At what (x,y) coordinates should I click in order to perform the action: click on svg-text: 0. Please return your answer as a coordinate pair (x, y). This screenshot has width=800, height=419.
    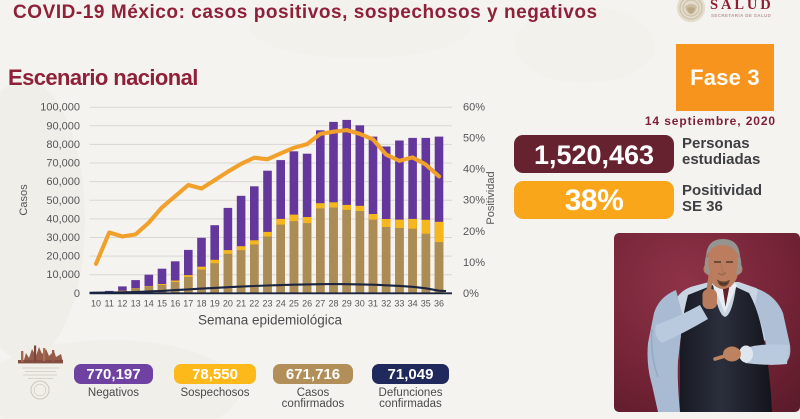
    Looking at the image, I should click on (77, 294).